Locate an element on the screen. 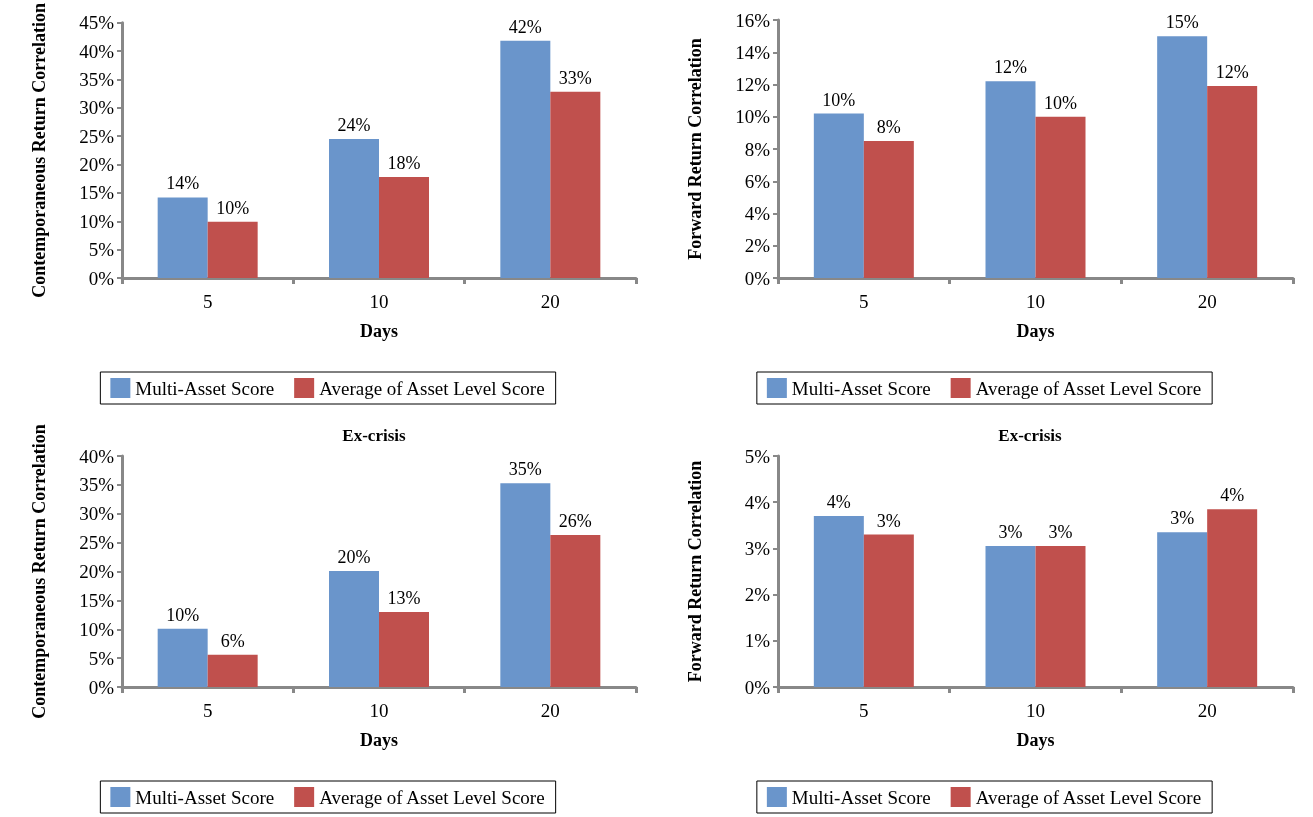 The image size is (1313, 817). y-tick-label: 14% is located at coordinates (753, 52).